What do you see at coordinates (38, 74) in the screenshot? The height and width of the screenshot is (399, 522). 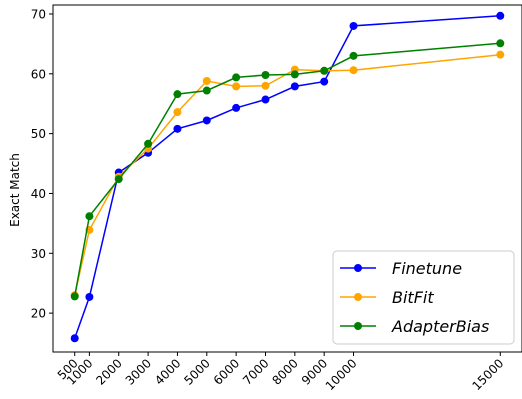 I see `y-tick-label: 60` at bounding box center [38, 74].